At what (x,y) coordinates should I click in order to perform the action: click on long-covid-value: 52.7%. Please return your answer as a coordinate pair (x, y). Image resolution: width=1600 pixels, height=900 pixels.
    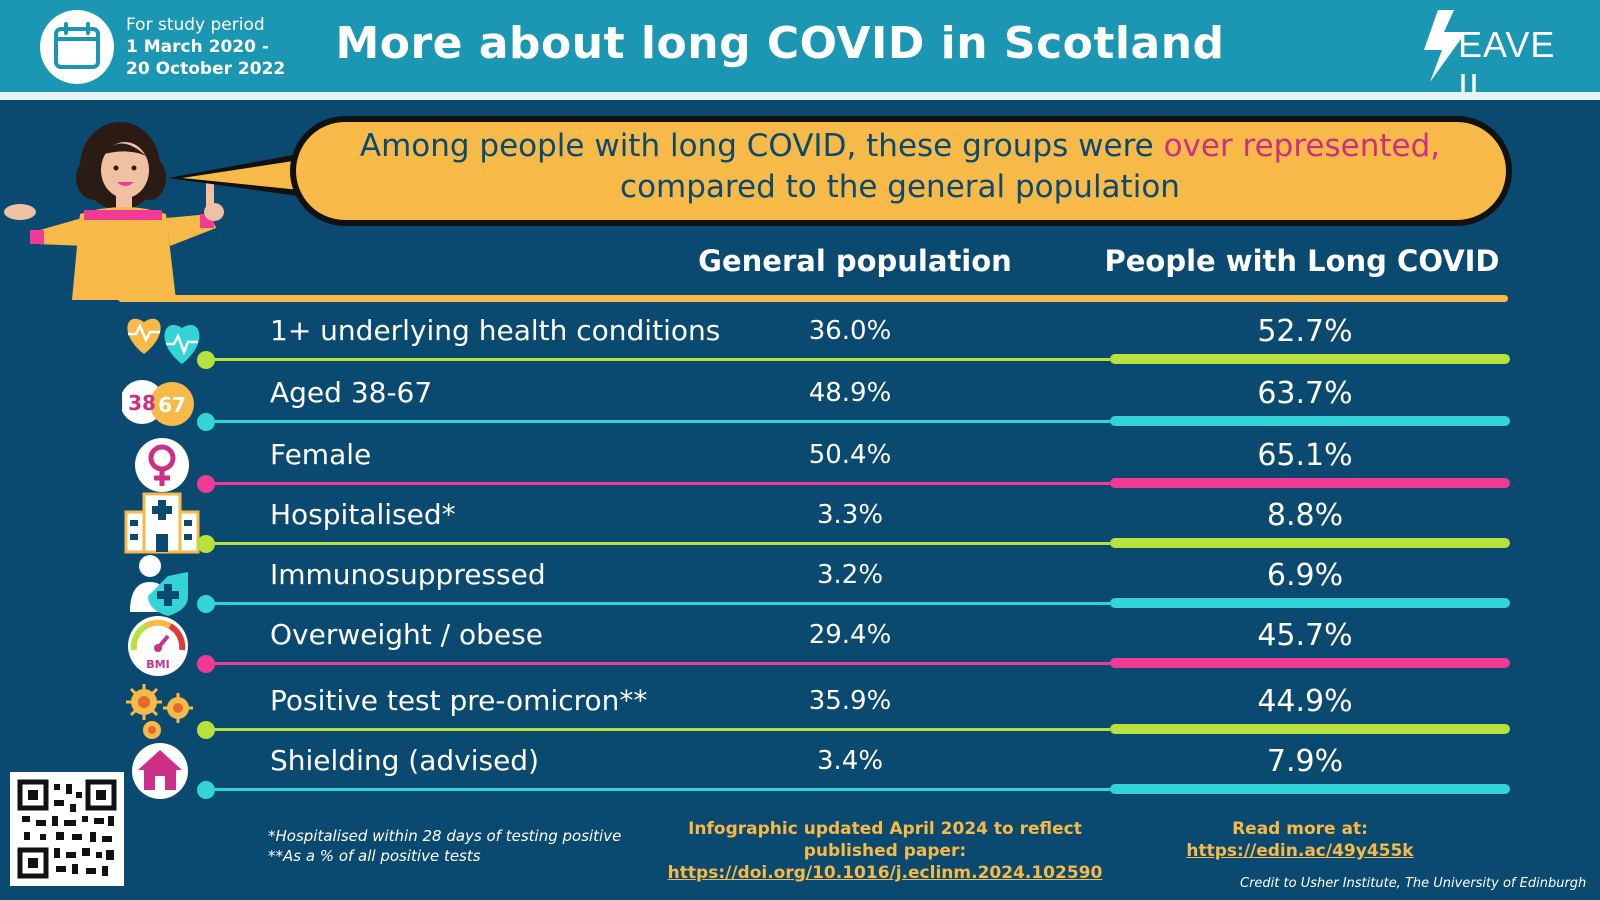
    Looking at the image, I should click on (1305, 331).